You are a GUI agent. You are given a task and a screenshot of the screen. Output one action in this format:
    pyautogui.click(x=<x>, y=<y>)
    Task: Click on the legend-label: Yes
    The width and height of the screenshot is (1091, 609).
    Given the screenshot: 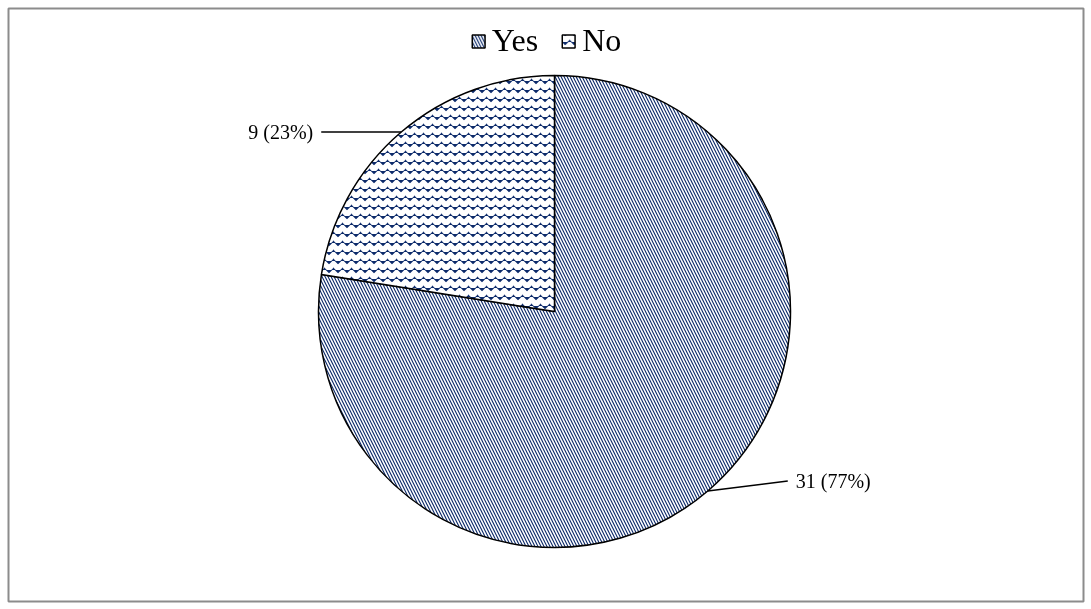 What is the action you would take?
    pyautogui.click(x=515, y=40)
    